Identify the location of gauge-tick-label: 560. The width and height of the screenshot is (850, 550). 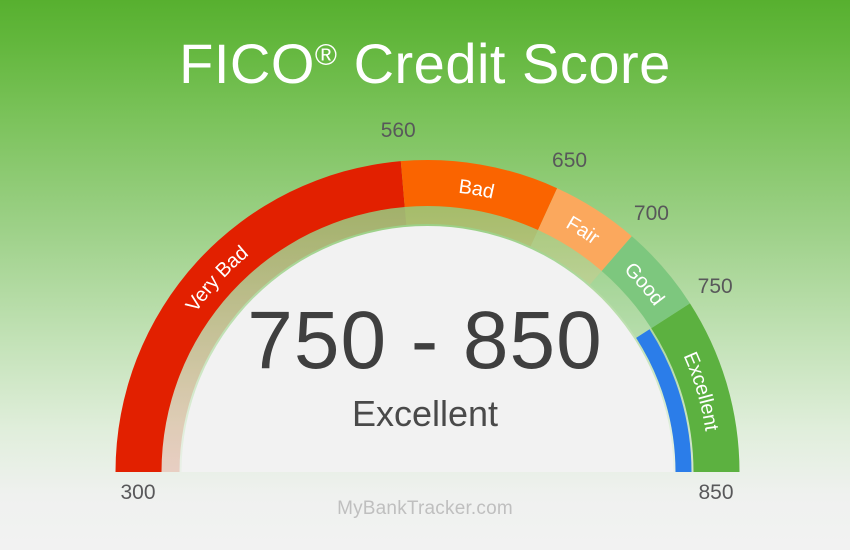
(398, 131).